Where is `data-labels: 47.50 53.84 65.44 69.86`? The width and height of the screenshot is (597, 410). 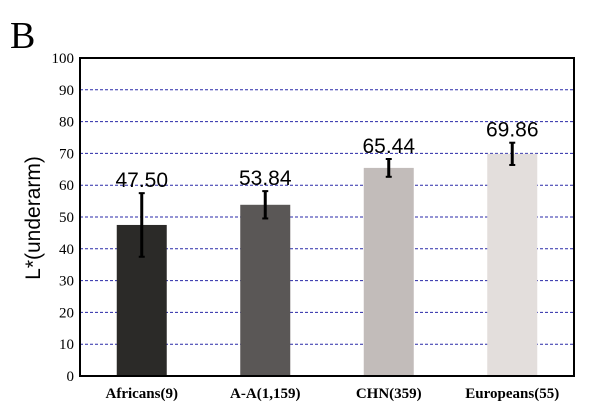 data-labels: 47.50 53.84 65.44 69.86 is located at coordinates (326, 155).